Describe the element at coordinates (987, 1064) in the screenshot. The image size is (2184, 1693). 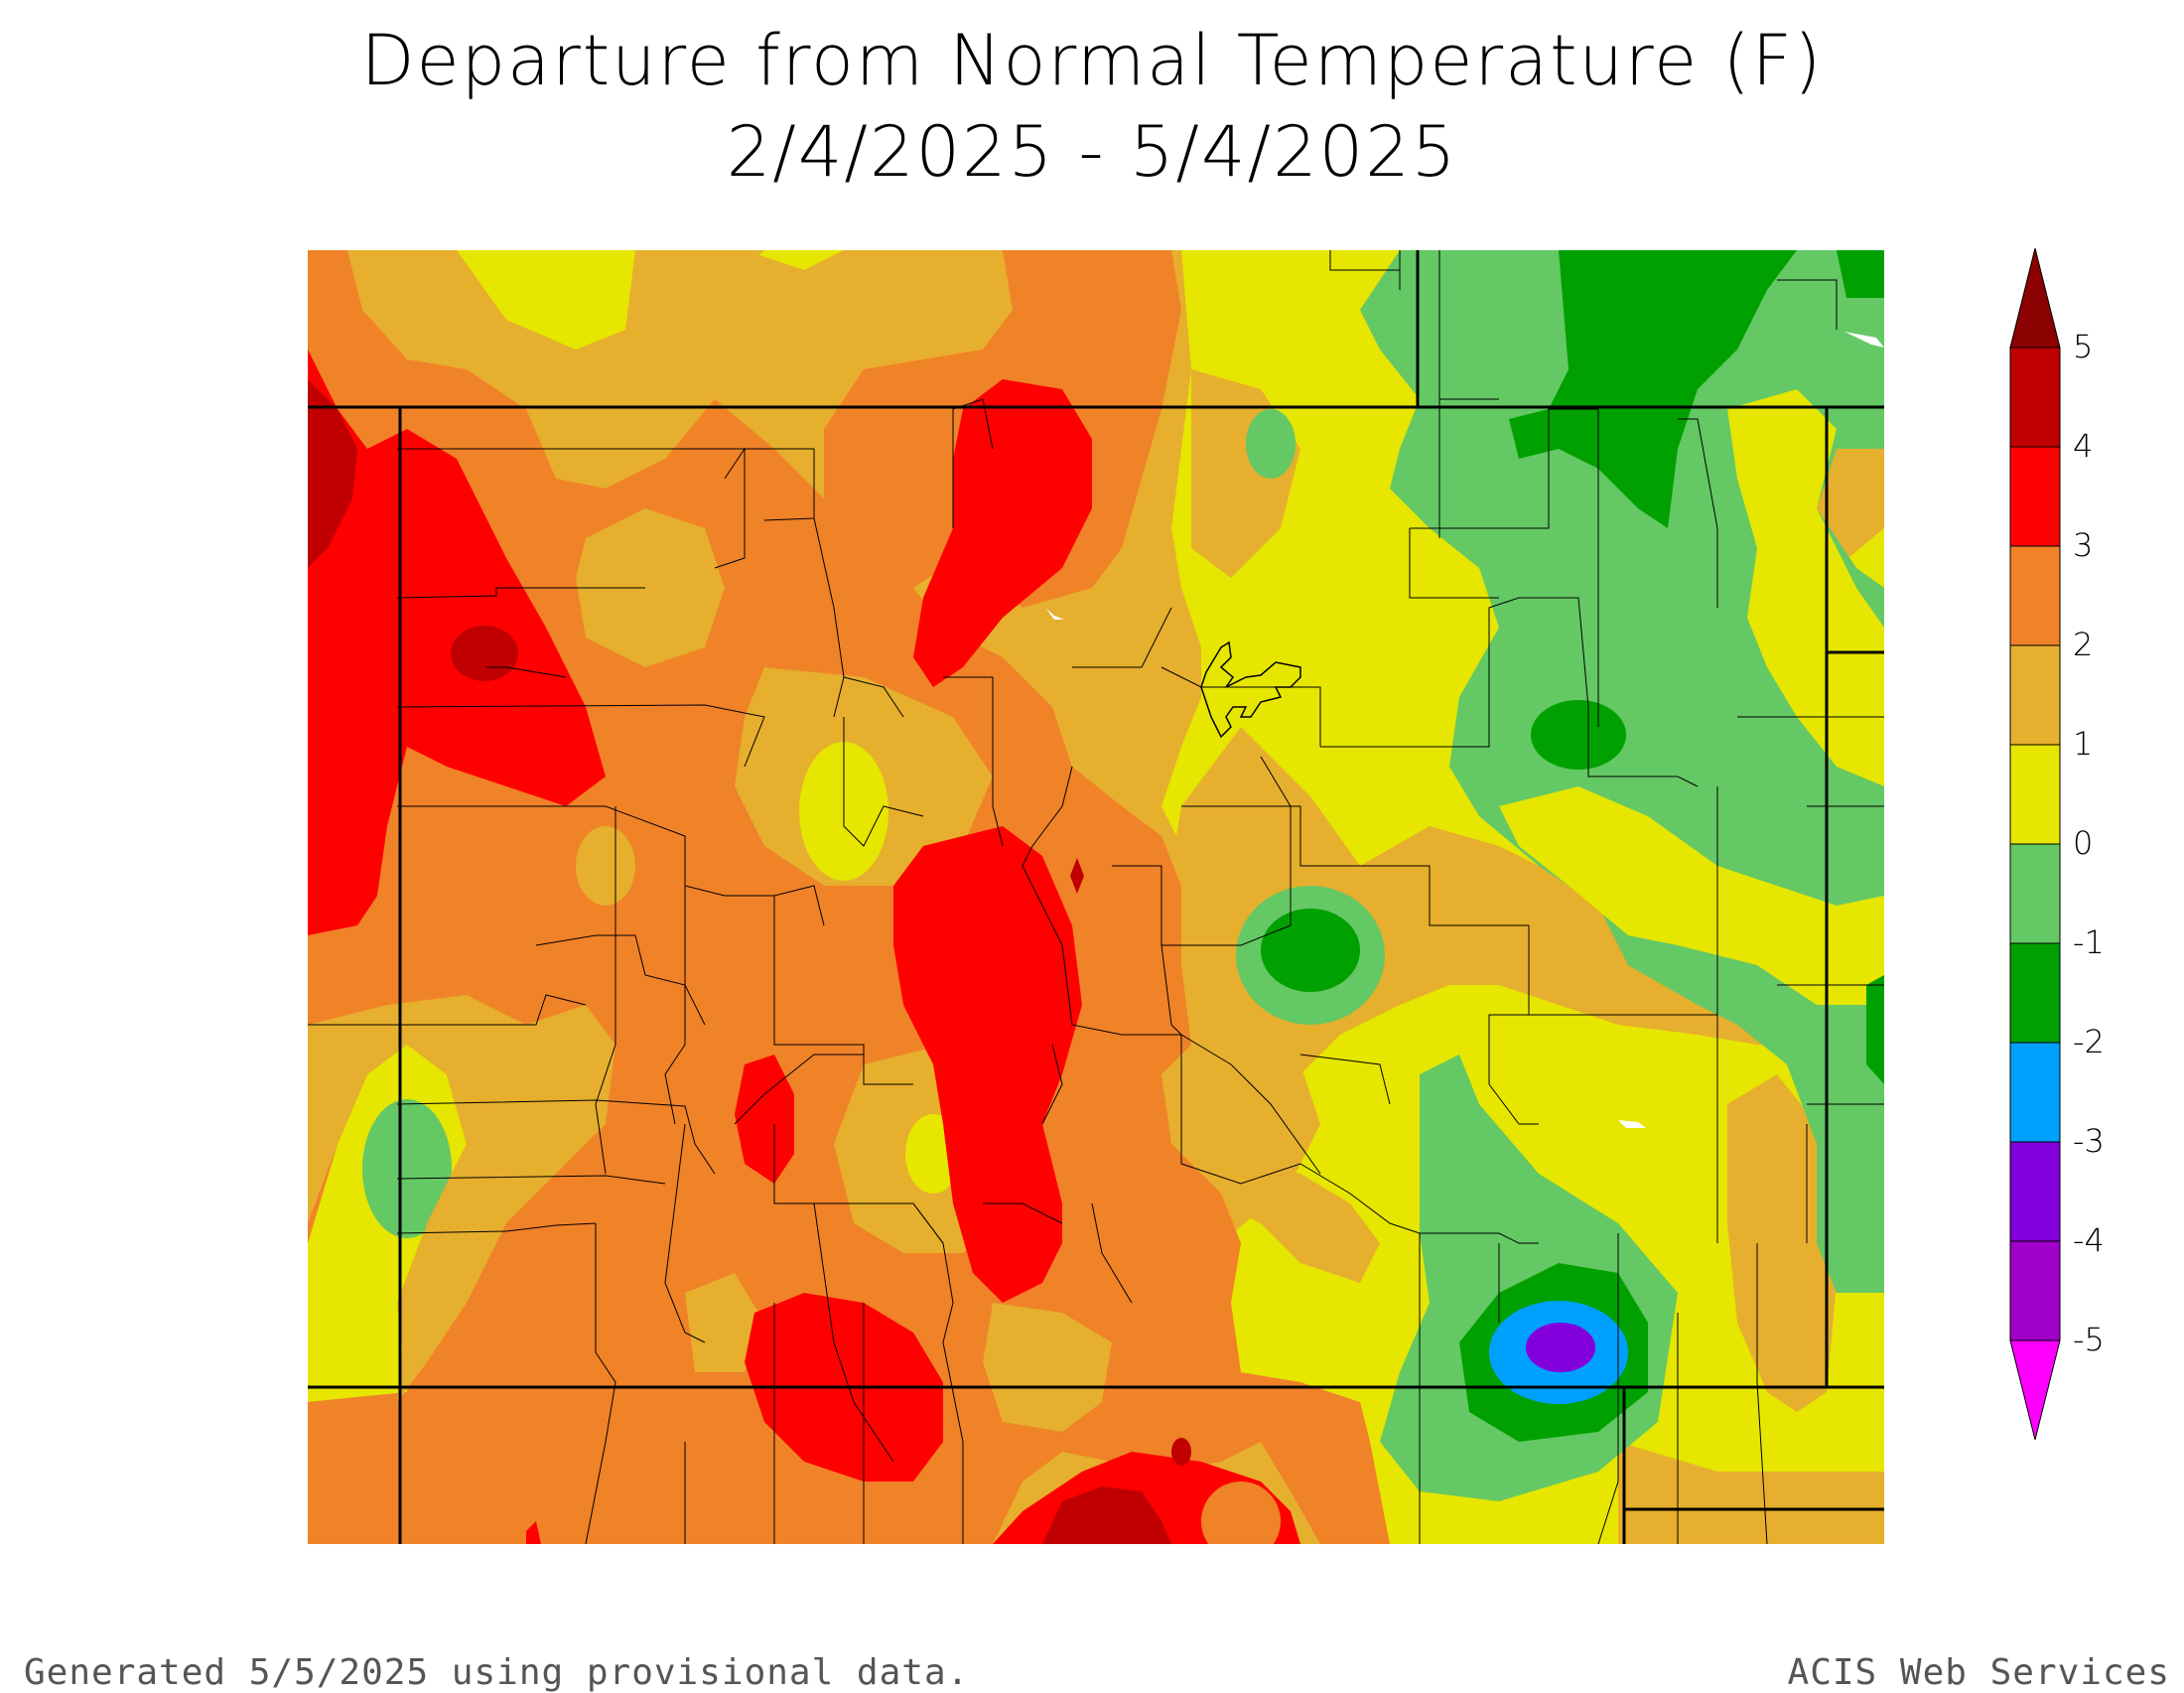
I see `contour-3-to-4-center` at that location.